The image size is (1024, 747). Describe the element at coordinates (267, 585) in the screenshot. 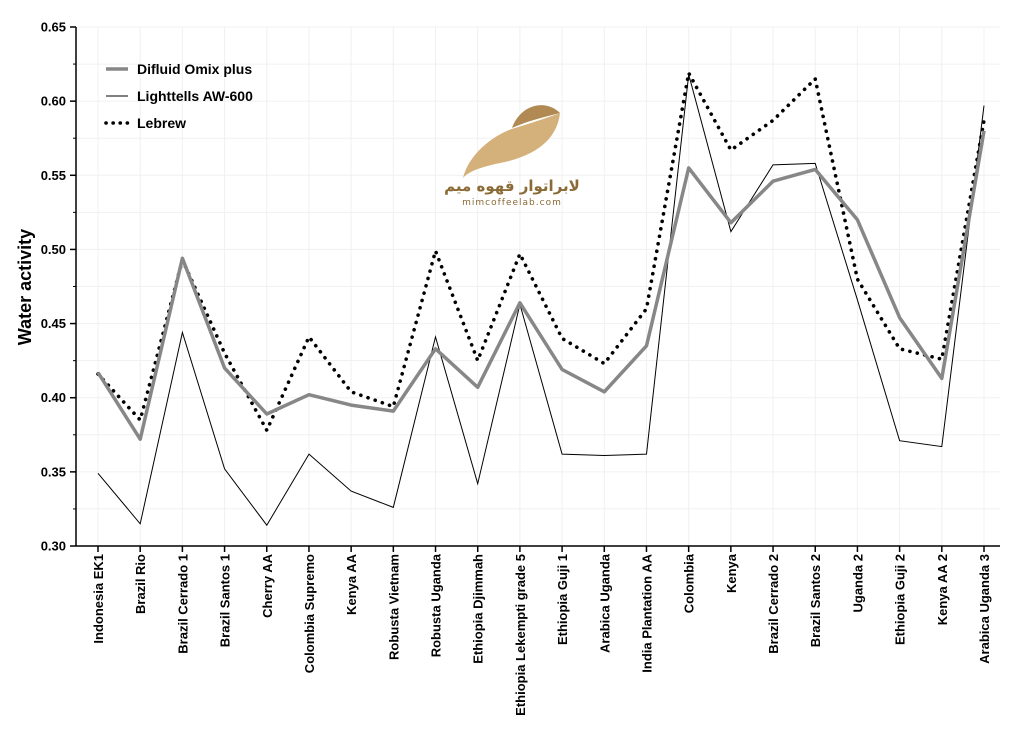

I see `x-tick-label: Cherry AA` at that location.